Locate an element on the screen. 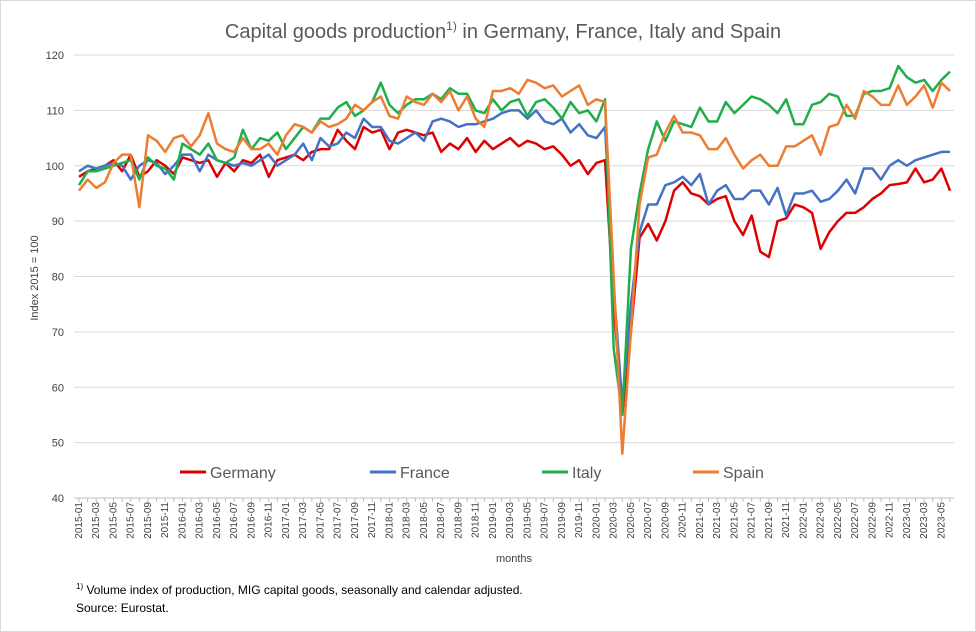 This screenshot has height=632, width=976. x-tick-label: 2018-11 is located at coordinates (476, 520).